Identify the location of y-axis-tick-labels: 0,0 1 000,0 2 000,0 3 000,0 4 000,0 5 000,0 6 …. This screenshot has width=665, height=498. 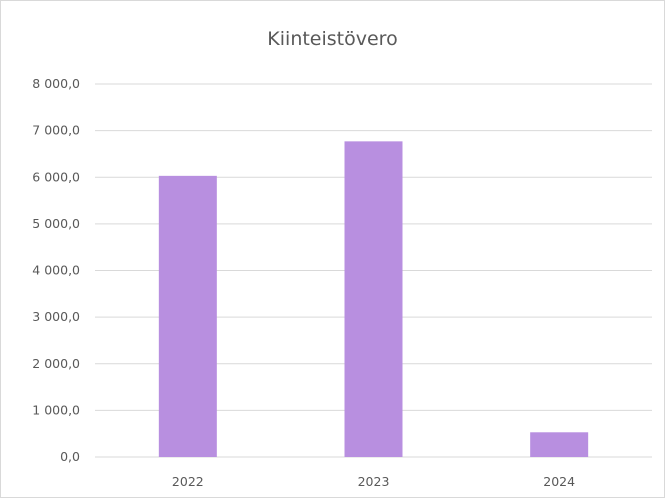
(56, 270).